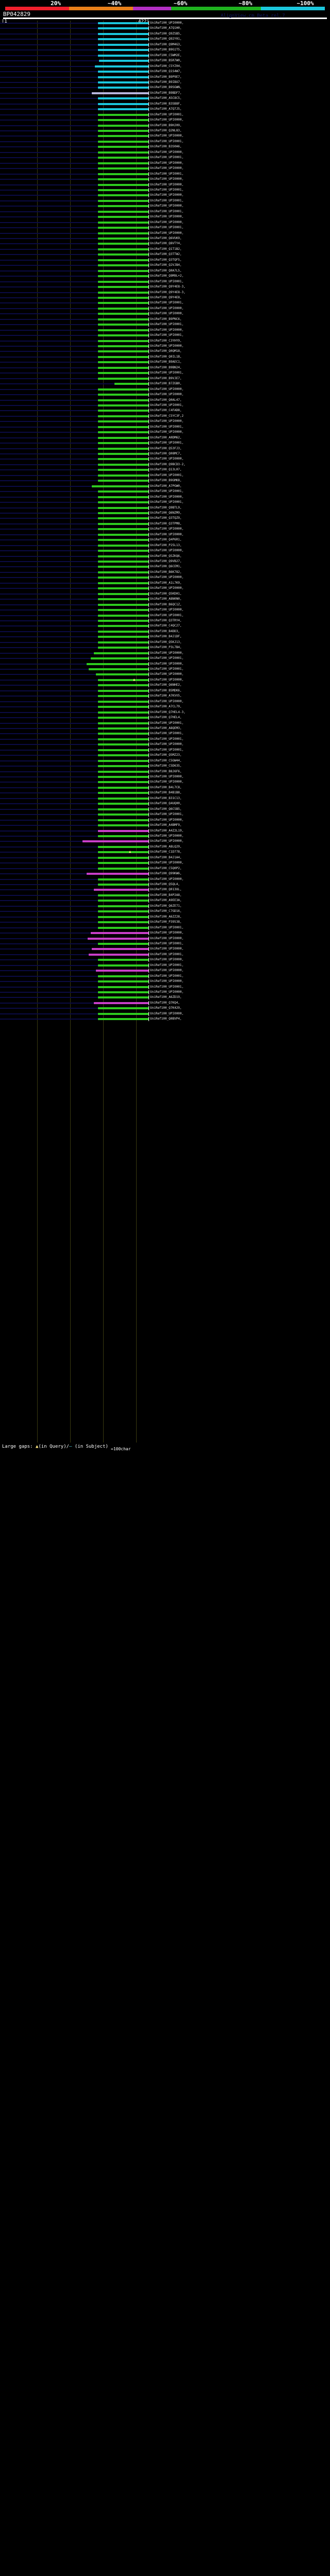  Describe the element at coordinates (166, 997) in the screenshot. I see `hit-accession-label: UniRef100_A6ZD19,` at that location.